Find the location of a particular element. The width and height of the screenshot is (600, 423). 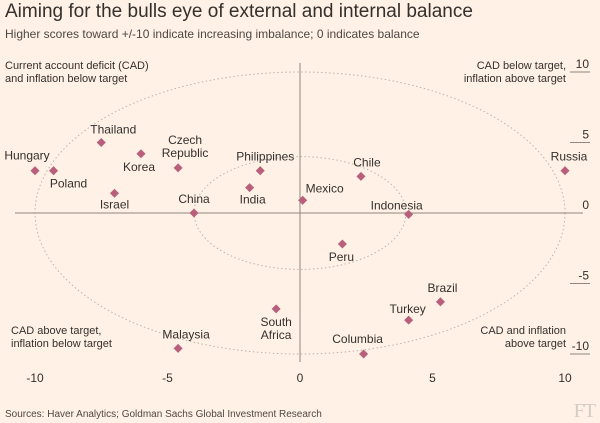

point-label-indonesia: Indonesia is located at coordinates (397, 205).